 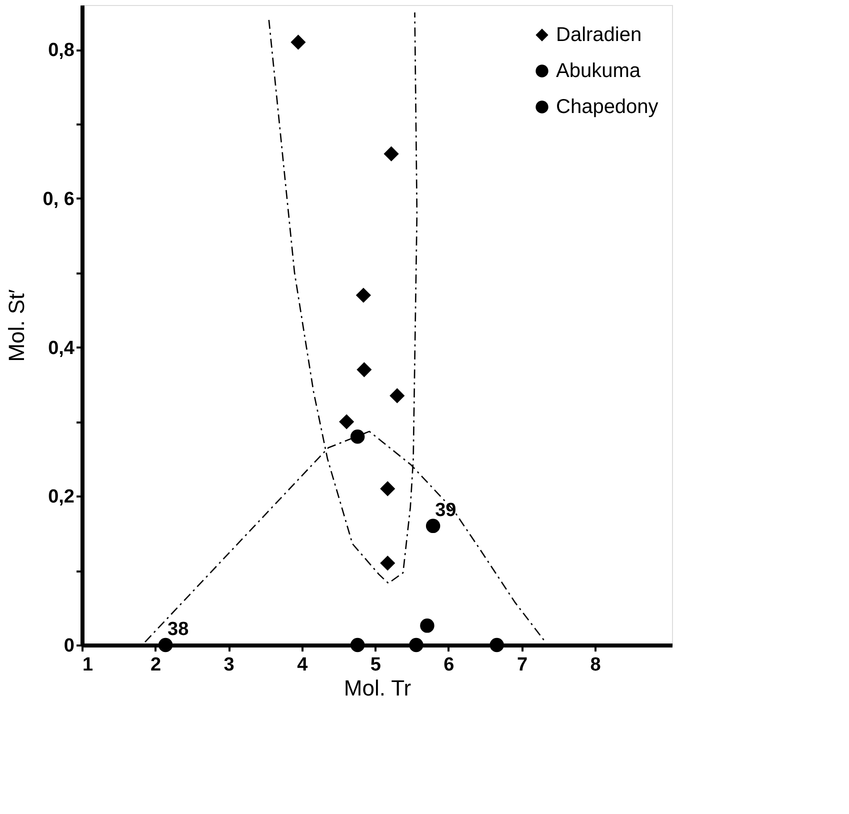 I want to click on annotation: 38, so click(x=178, y=629).